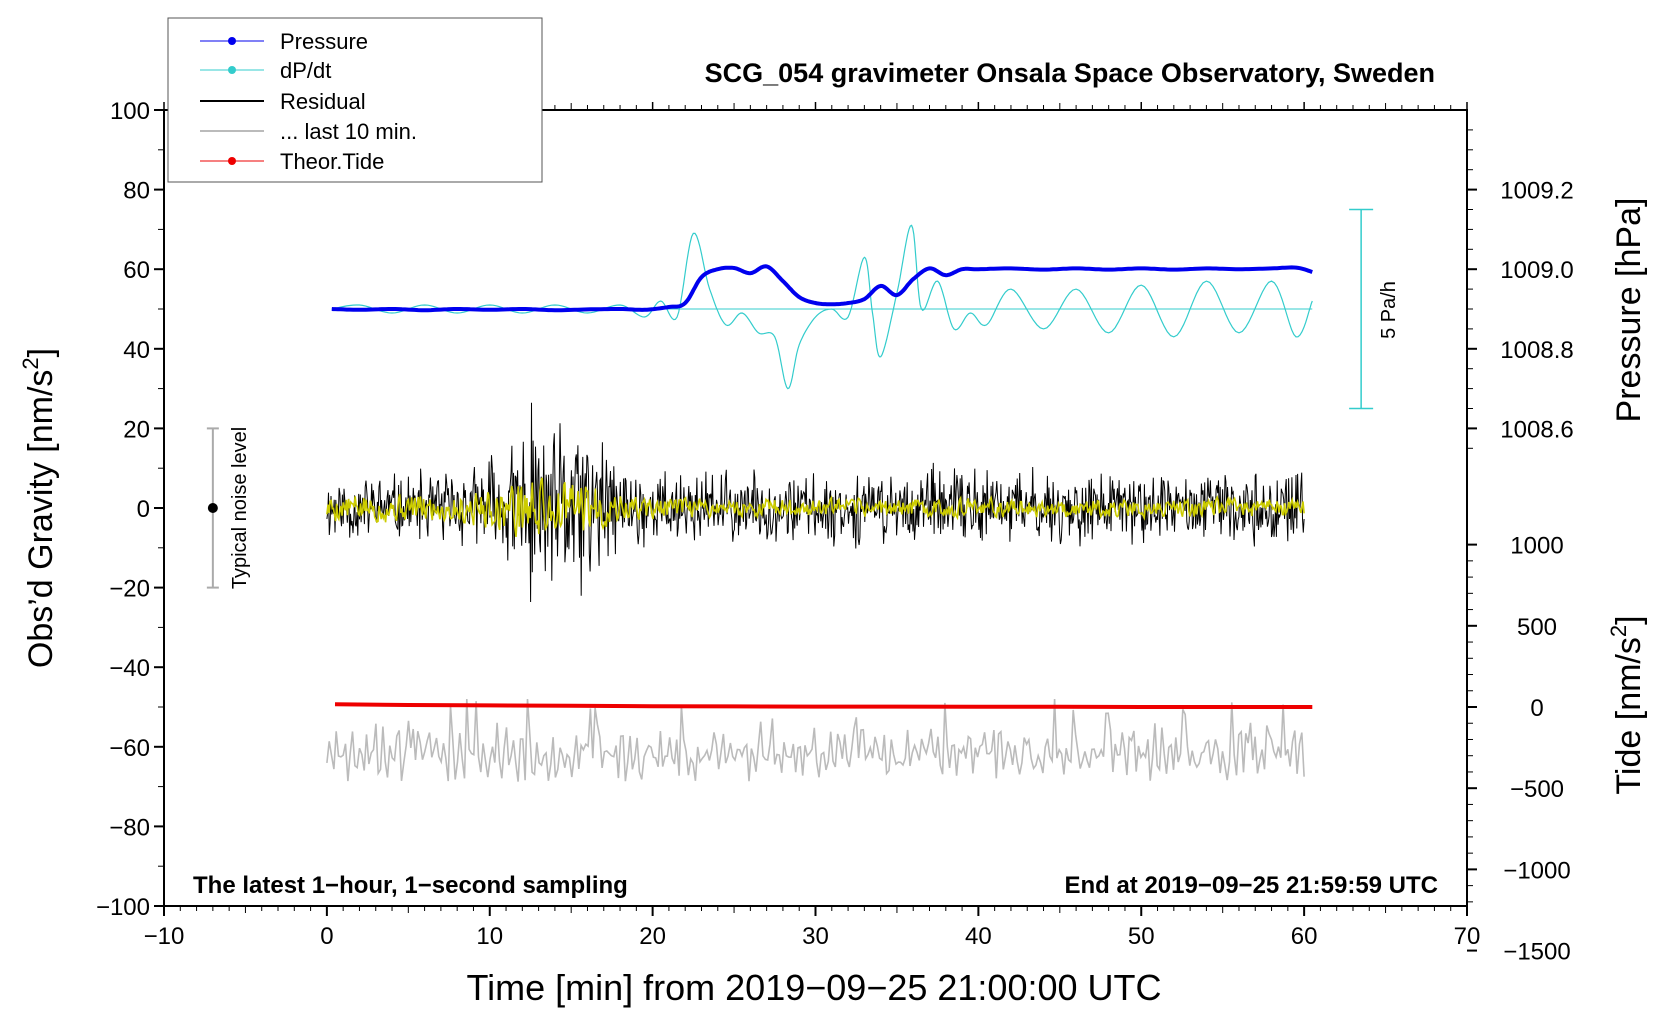 Image resolution: width=1660 pixels, height=1020 pixels. Describe the element at coordinates (1536, 191) in the screenshot. I see `pressure-tick-label: 1009.2` at that location.